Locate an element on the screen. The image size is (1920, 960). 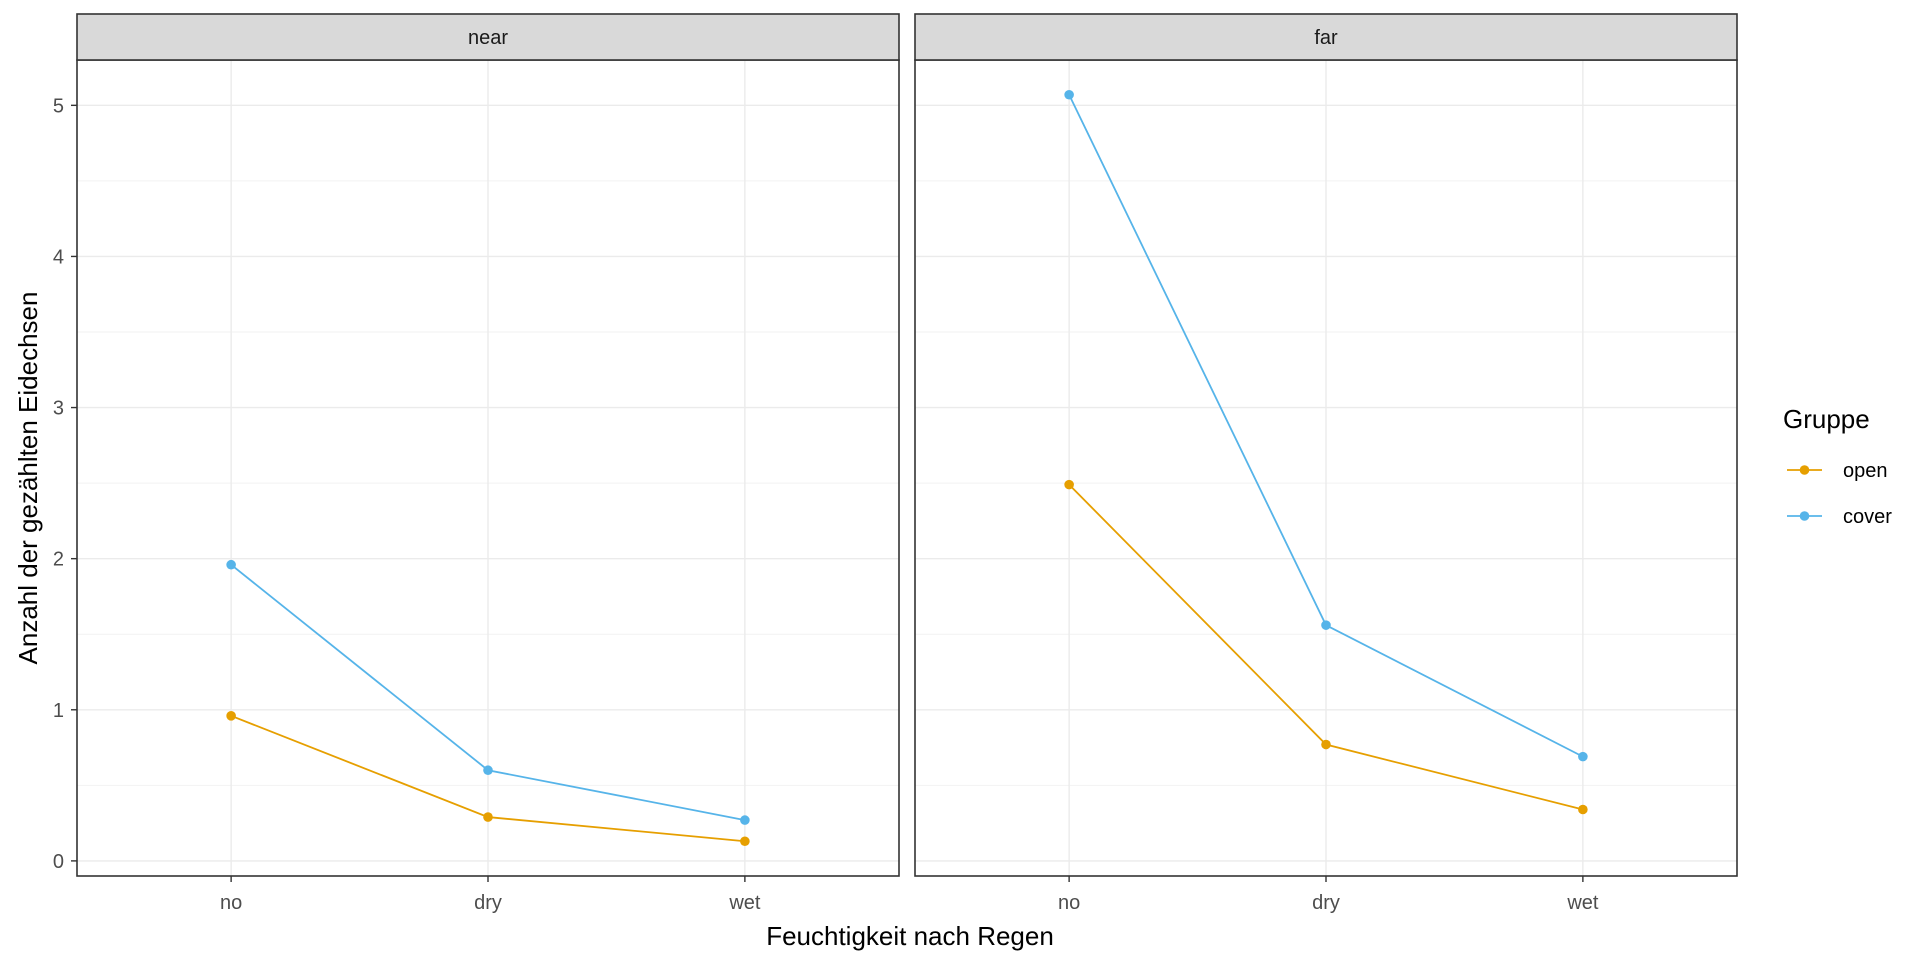
facet-strip-label: near is located at coordinates (488, 38).